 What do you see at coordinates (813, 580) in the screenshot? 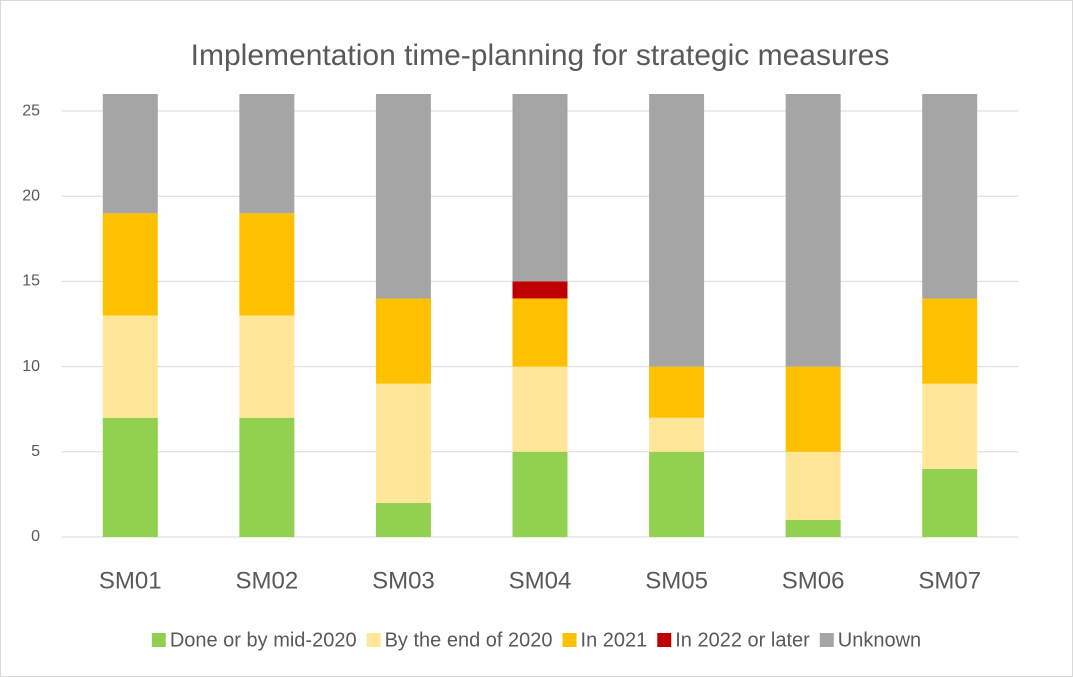
I see `x-tick-label: SM06` at bounding box center [813, 580].